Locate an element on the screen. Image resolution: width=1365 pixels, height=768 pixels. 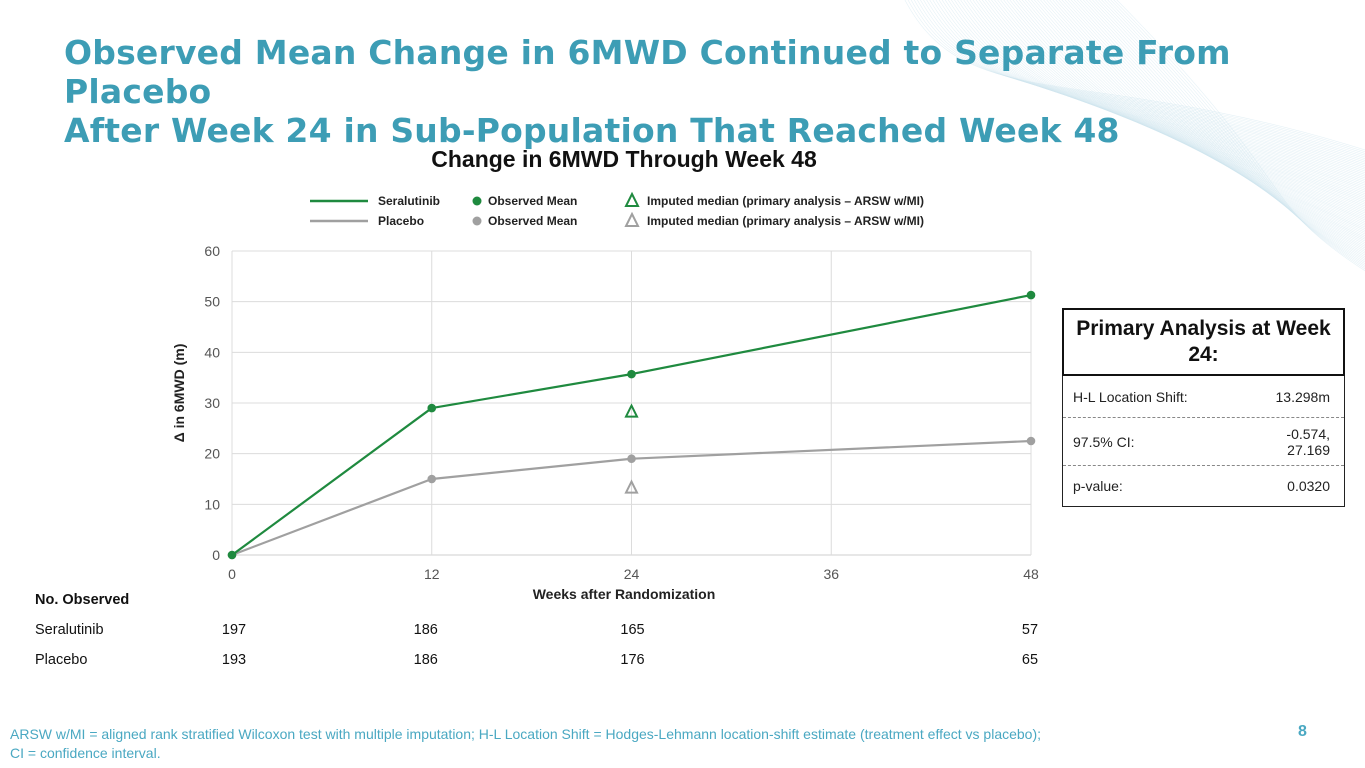
x-tick-label: 36 is located at coordinates (831, 574).